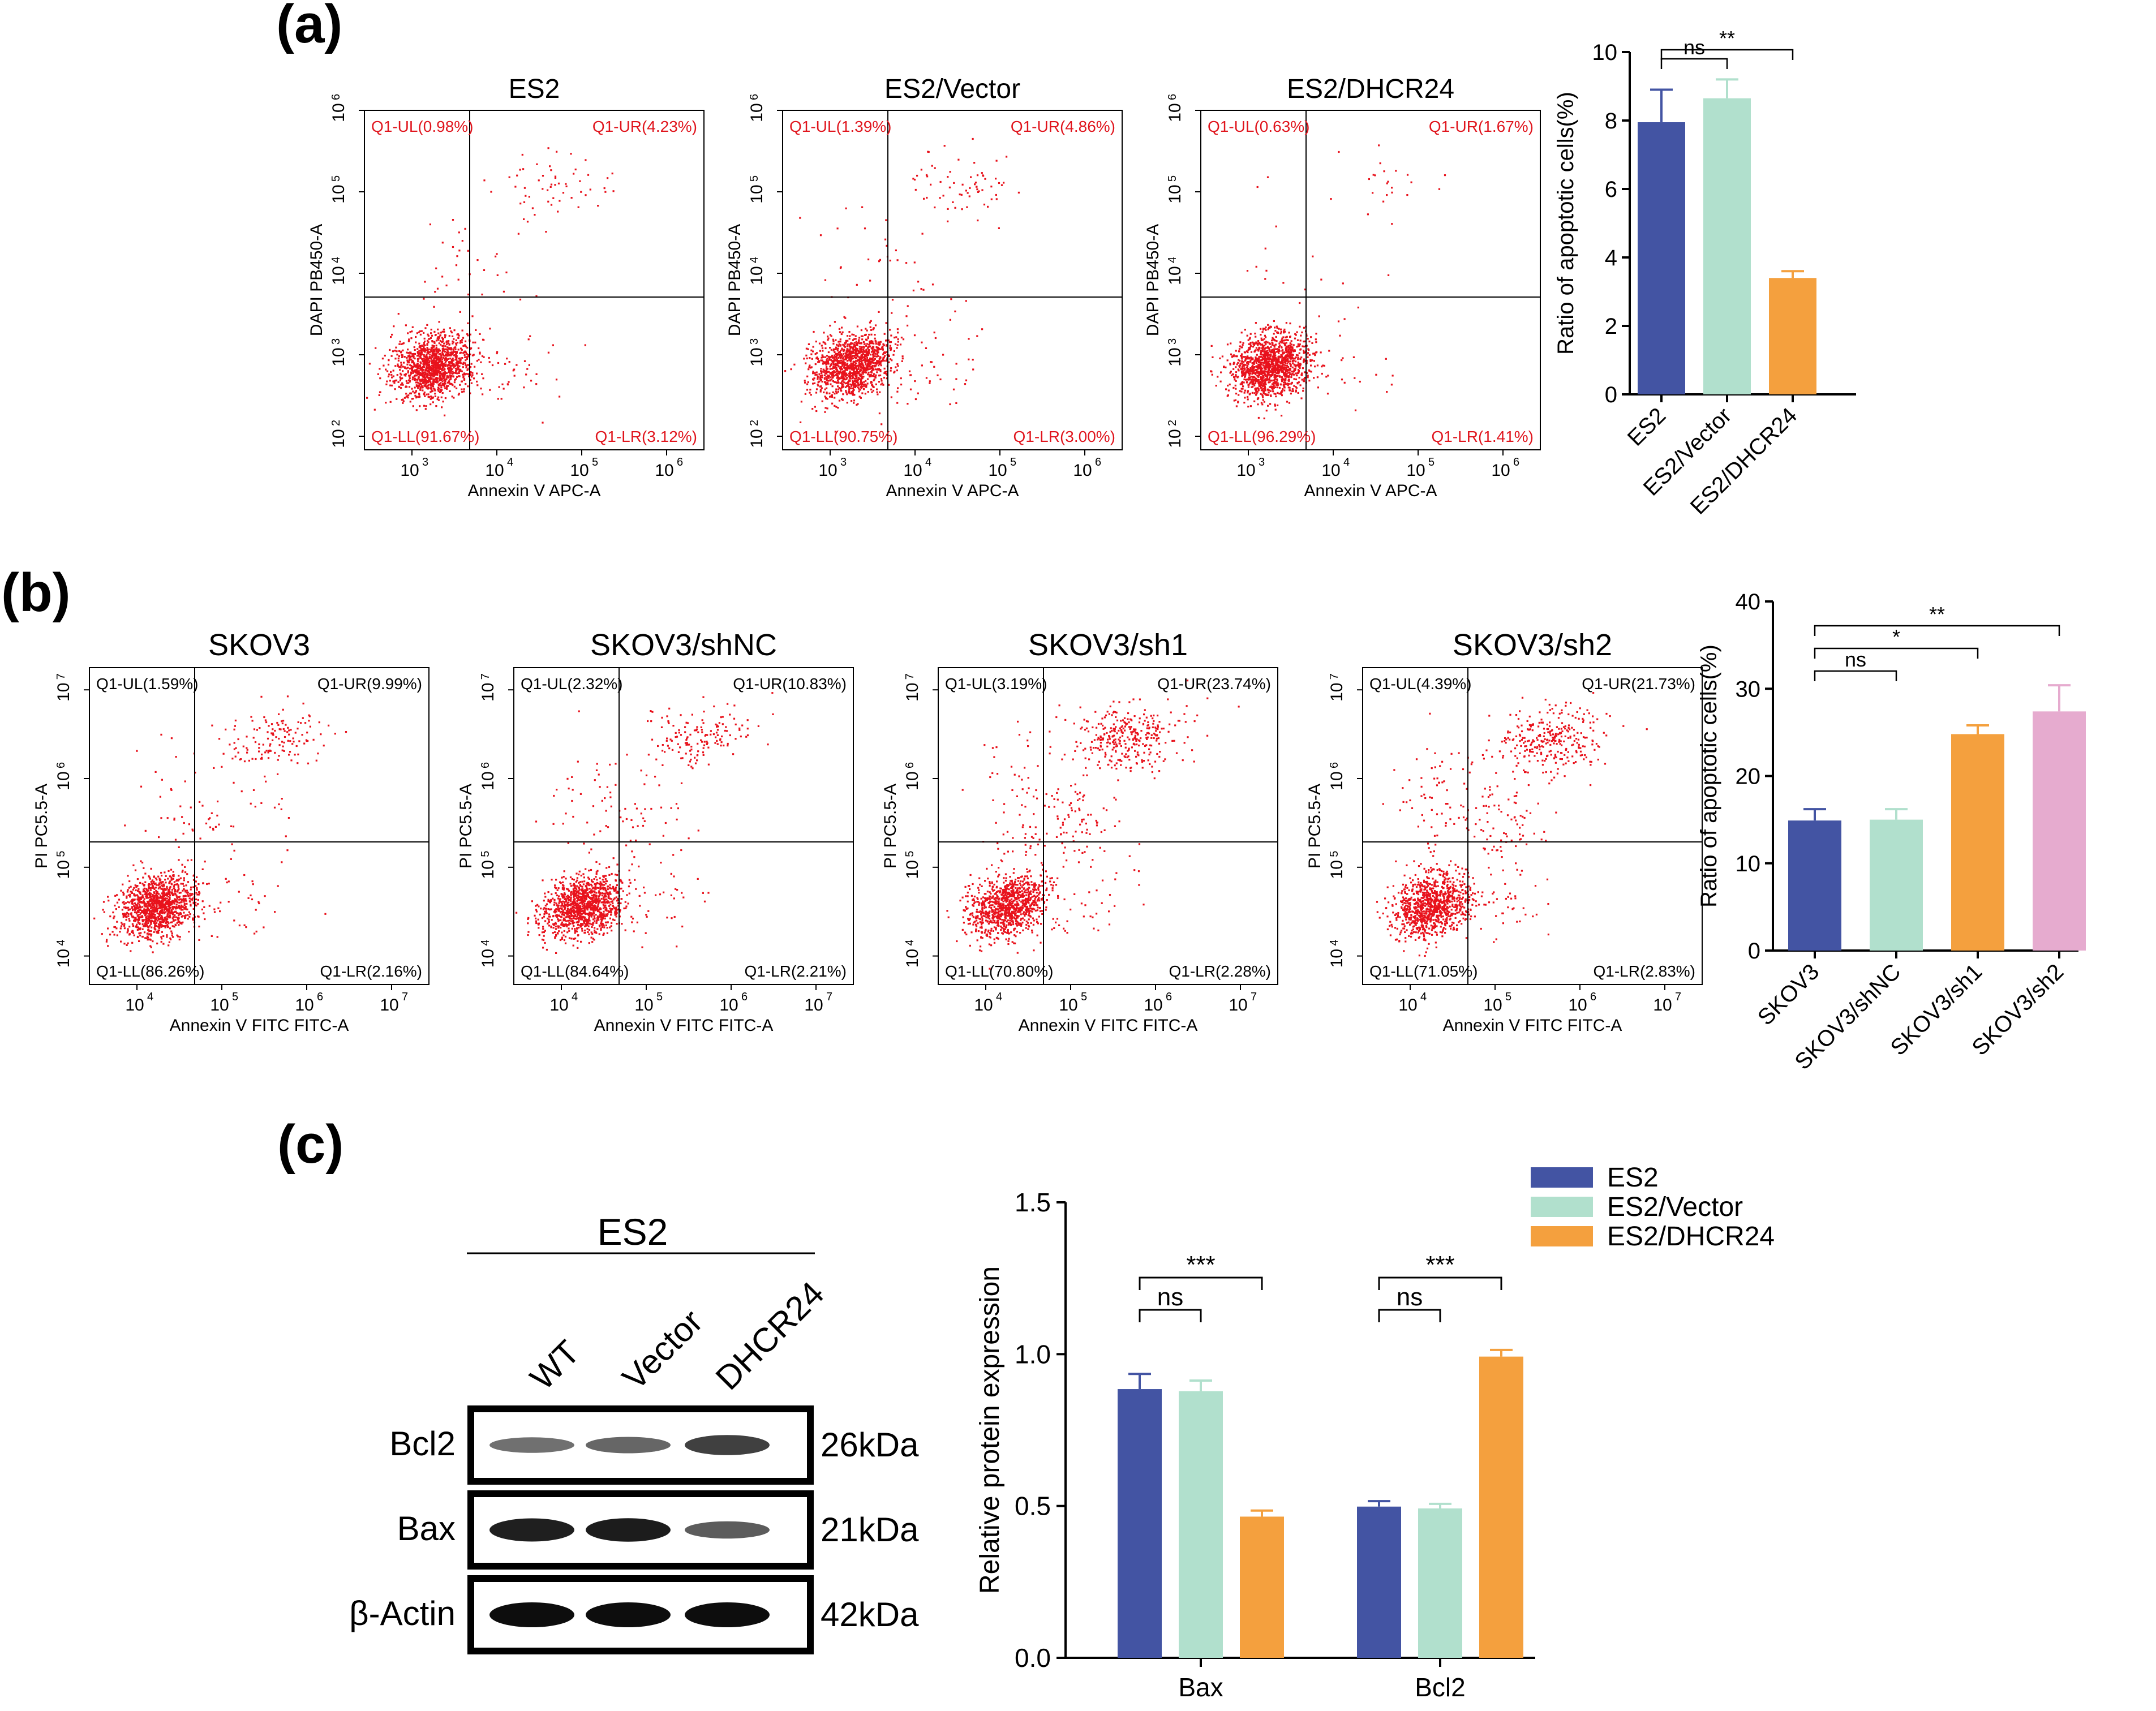  What do you see at coordinates (1172, 178) in the screenshot?
I see `y-tick-exponent: 5` at bounding box center [1172, 178].